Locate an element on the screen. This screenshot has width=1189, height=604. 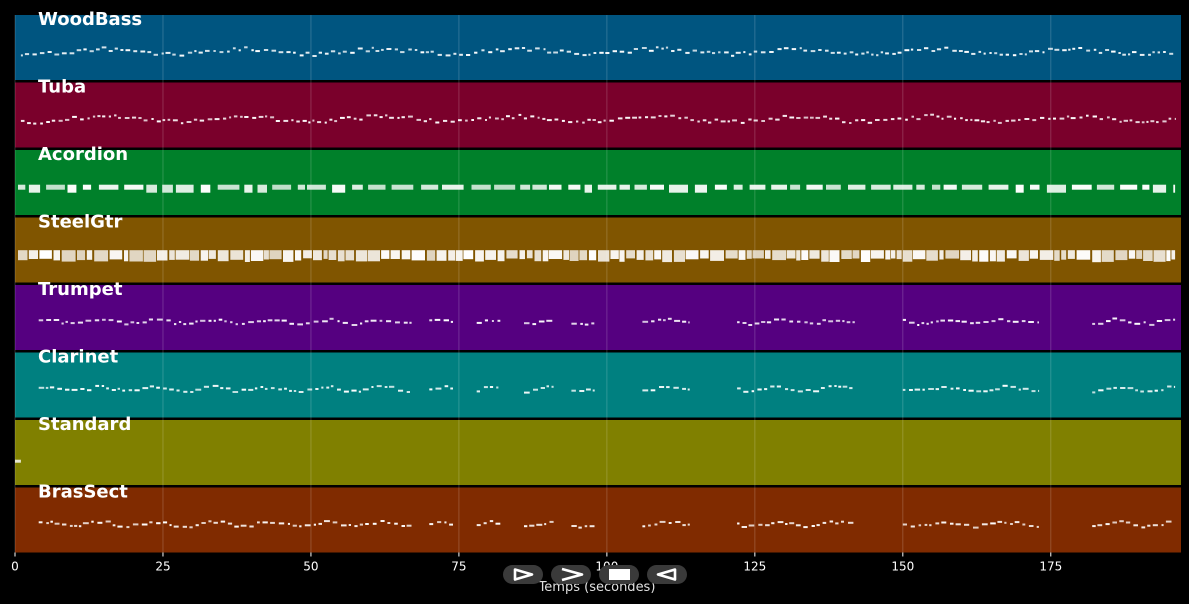
track-steelgtr is located at coordinates (598, 250).